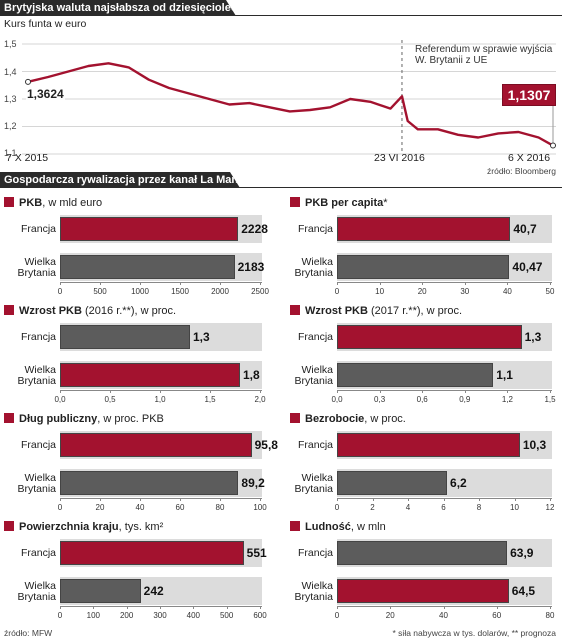 The image size is (562, 640). What do you see at coordinates (408, 507) in the screenshot?
I see `x-tick-label: 4` at bounding box center [408, 507].